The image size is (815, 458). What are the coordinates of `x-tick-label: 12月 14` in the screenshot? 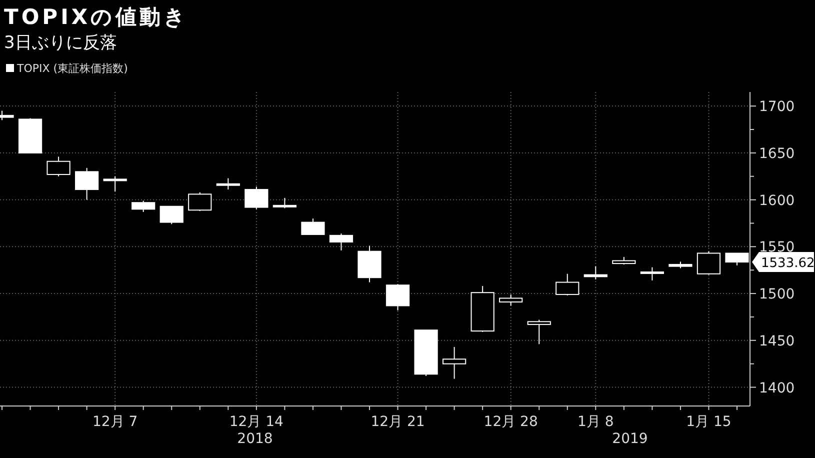 It's located at (256, 422).